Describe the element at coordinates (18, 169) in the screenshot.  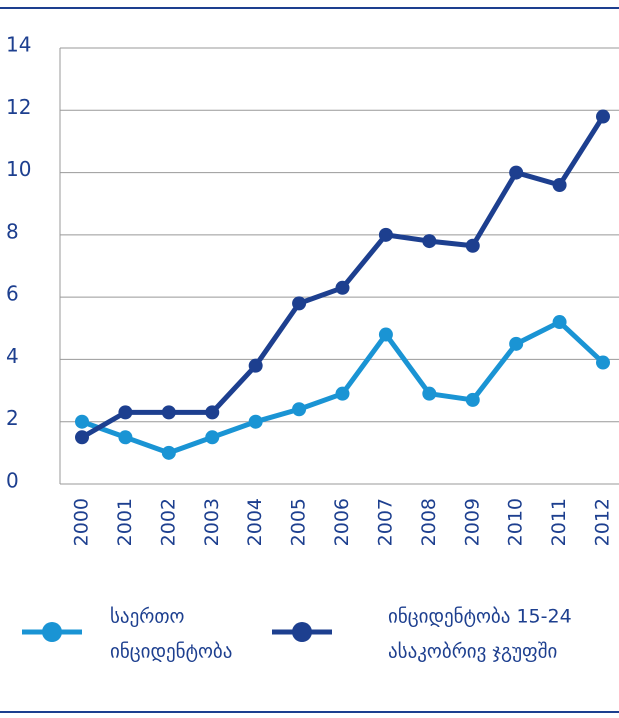
I see `y-tick-label: 10` at that location.